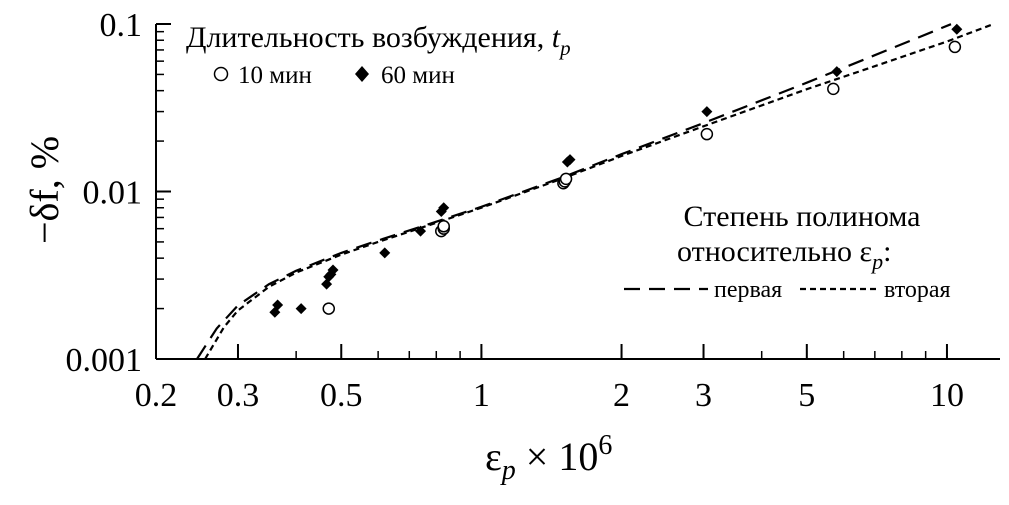  What do you see at coordinates (113, 193) in the screenshot?
I see `y-tick-label: 0.01` at bounding box center [113, 193].